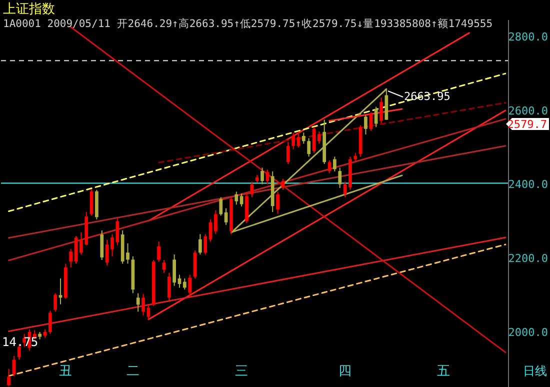 This screenshot has height=387, width=550. I want to click on x-tick-label: 二, so click(133, 371).